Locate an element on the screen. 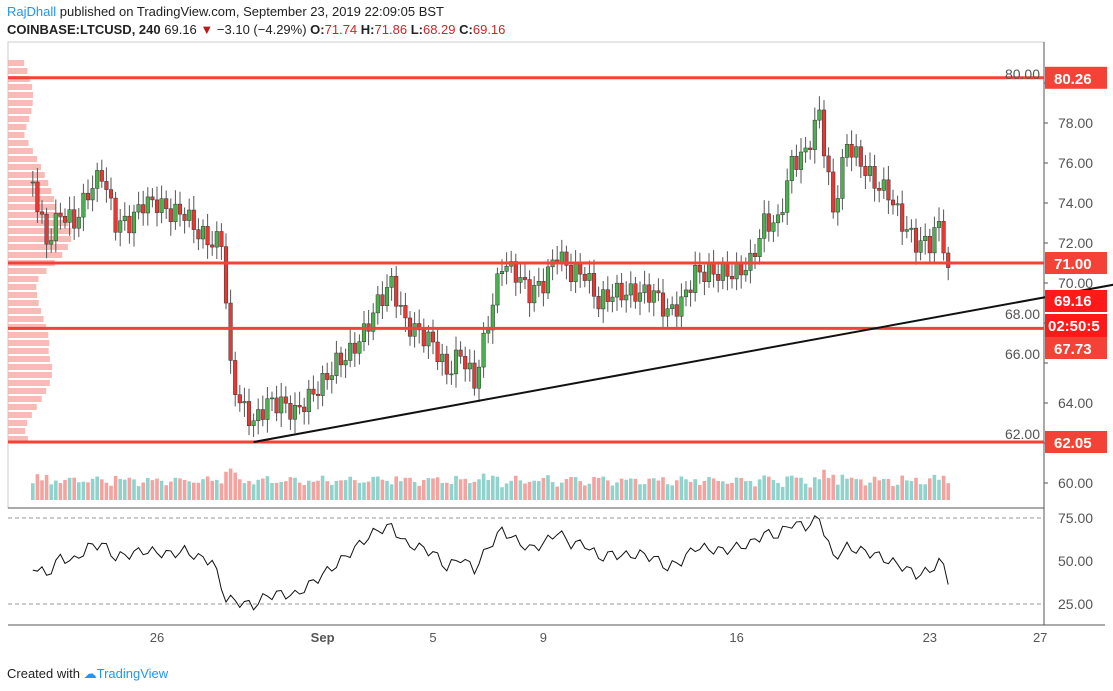 The height and width of the screenshot is (691, 1113). date-tick-label: Sep is located at coordinates (323, 637).